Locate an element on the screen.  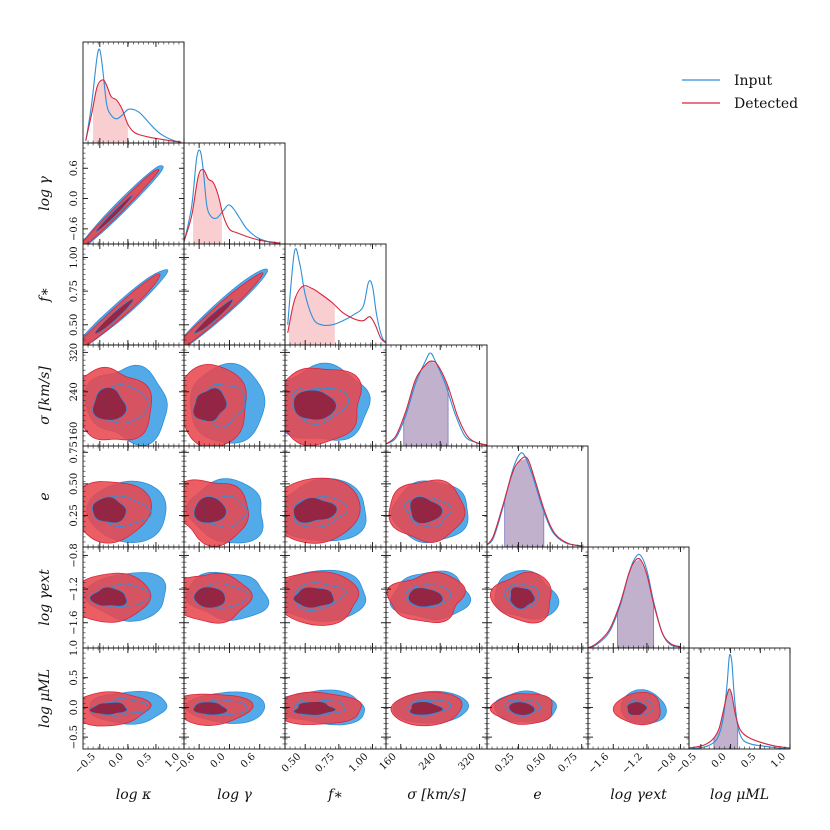
y-tick-label: 320 is located at coordinates (74, 352).